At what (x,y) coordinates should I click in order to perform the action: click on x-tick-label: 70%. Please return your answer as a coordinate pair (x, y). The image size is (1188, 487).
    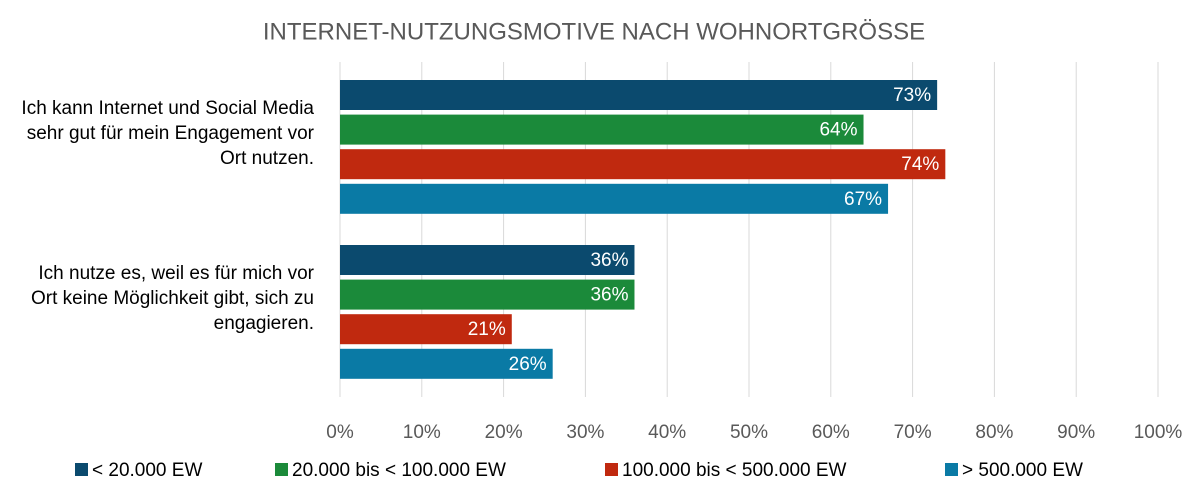
    Looking at the image, I should click on (913, 432).